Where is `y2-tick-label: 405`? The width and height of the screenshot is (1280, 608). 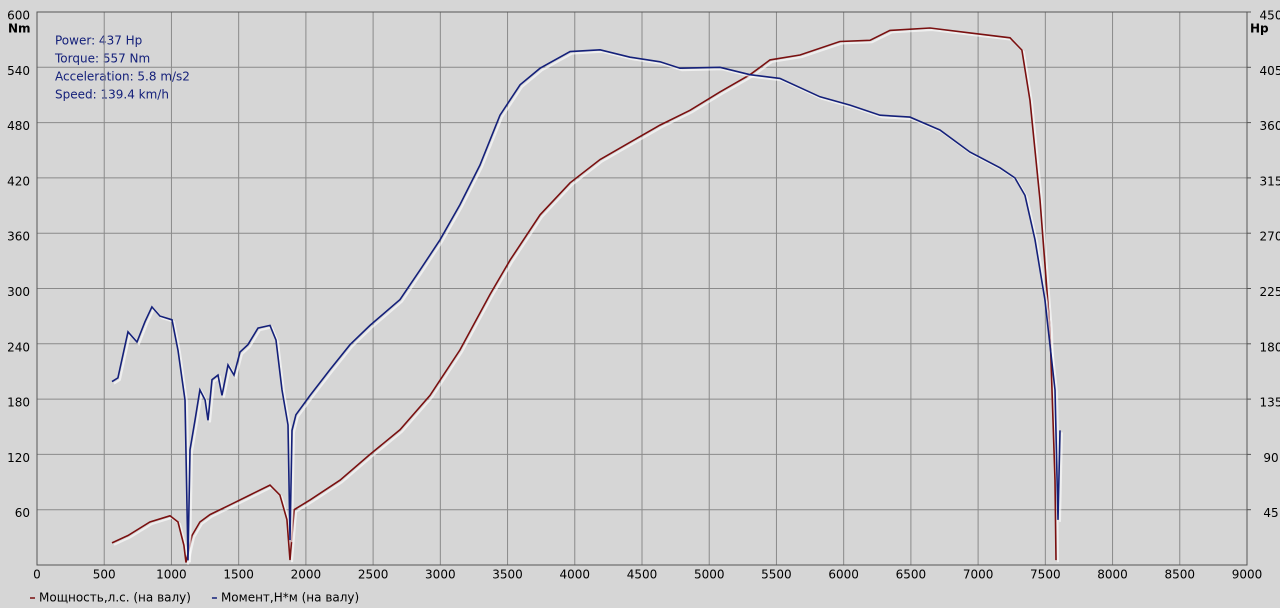
y2-tick-label: 405 is located at coordinates (1270, 71).